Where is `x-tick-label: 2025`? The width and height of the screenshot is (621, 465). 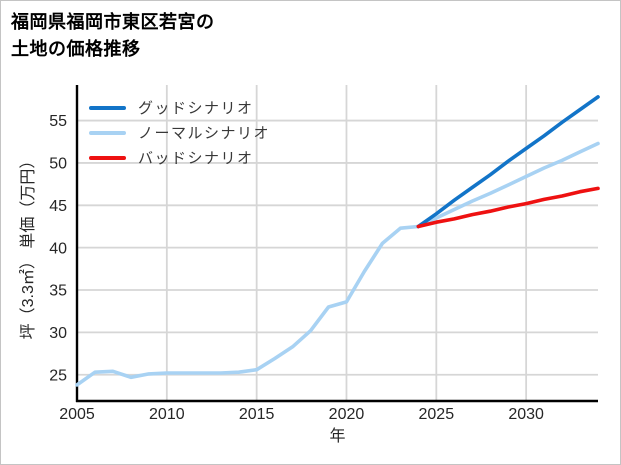 x-tick-label: 2025 is located at coordinates (437, 414).